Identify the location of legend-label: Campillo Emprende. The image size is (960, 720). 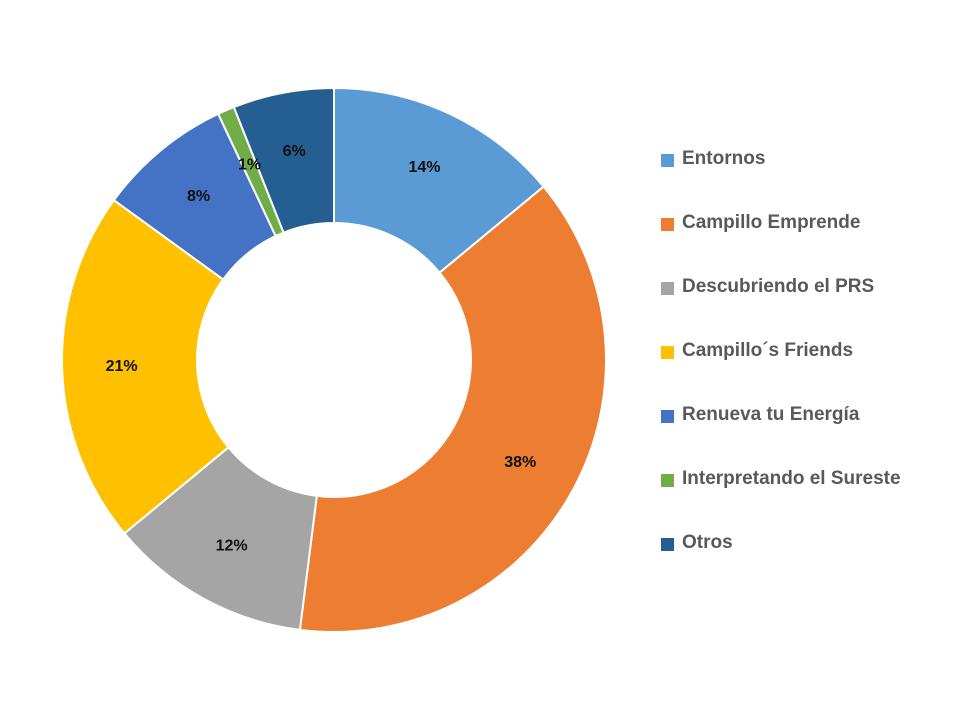
(771, 222).